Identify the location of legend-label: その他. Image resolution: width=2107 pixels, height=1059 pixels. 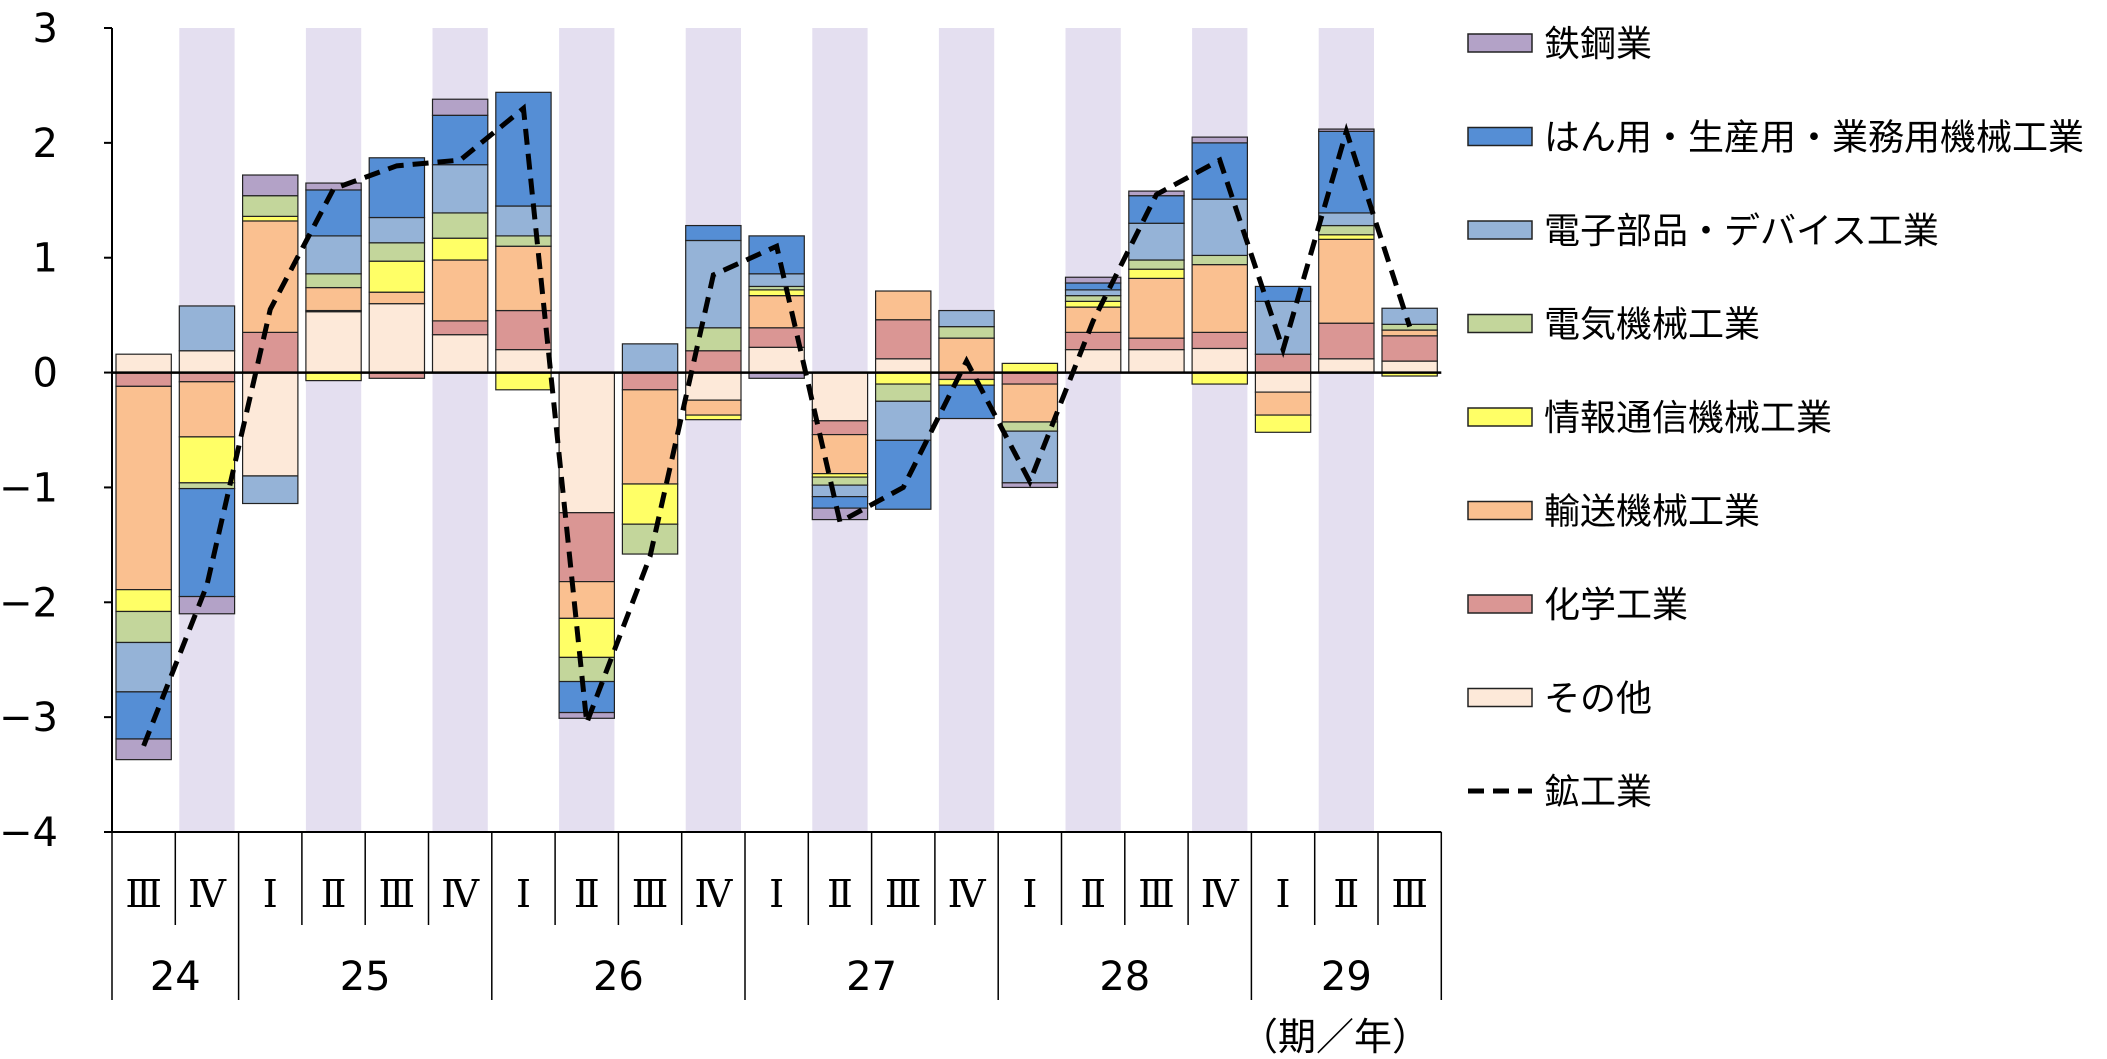
(1598, 699).